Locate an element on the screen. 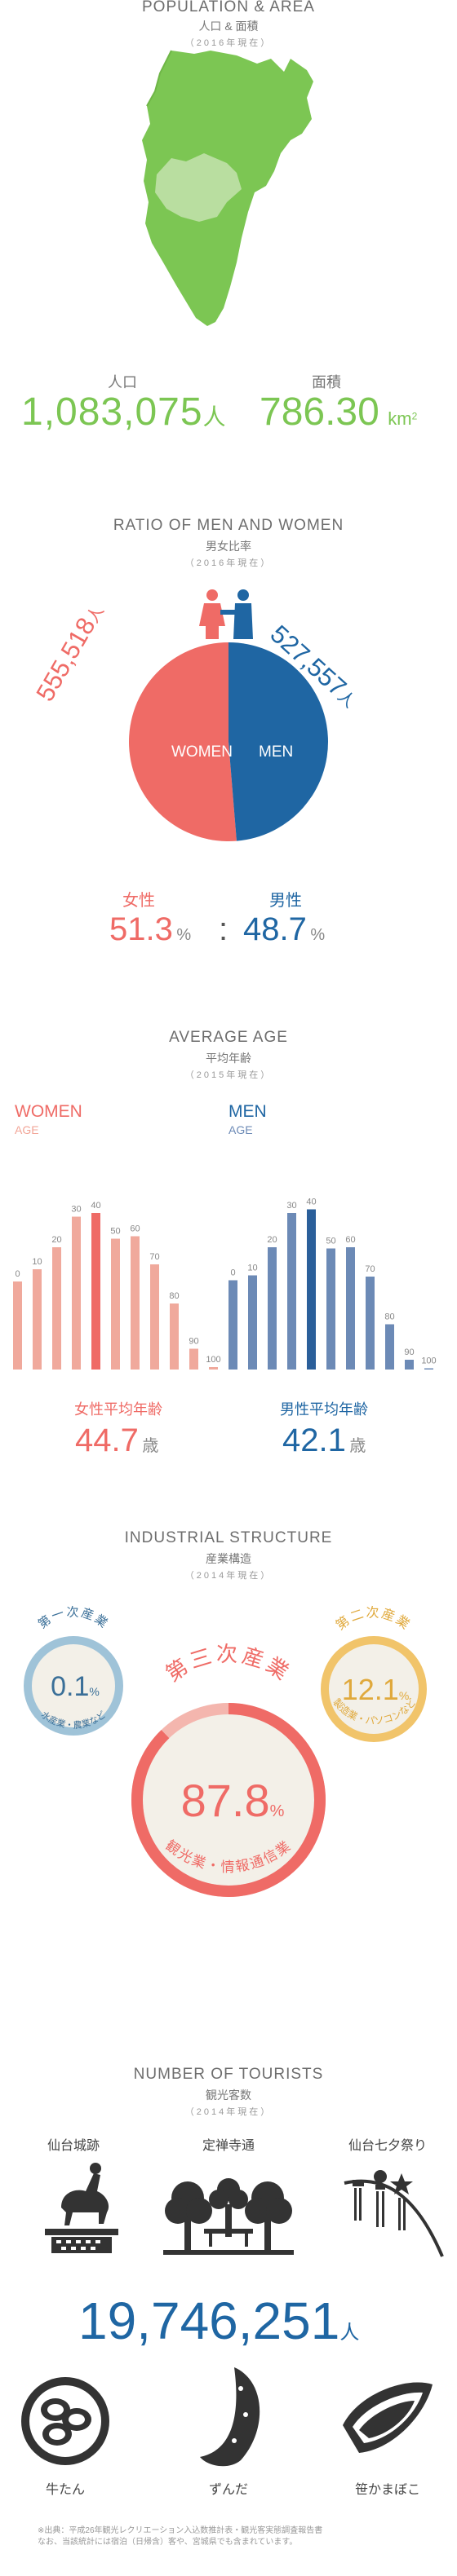 This screenshot has width=457, height=2576. tertiary-value: 87.8% is located at coordinates (232, 1800).